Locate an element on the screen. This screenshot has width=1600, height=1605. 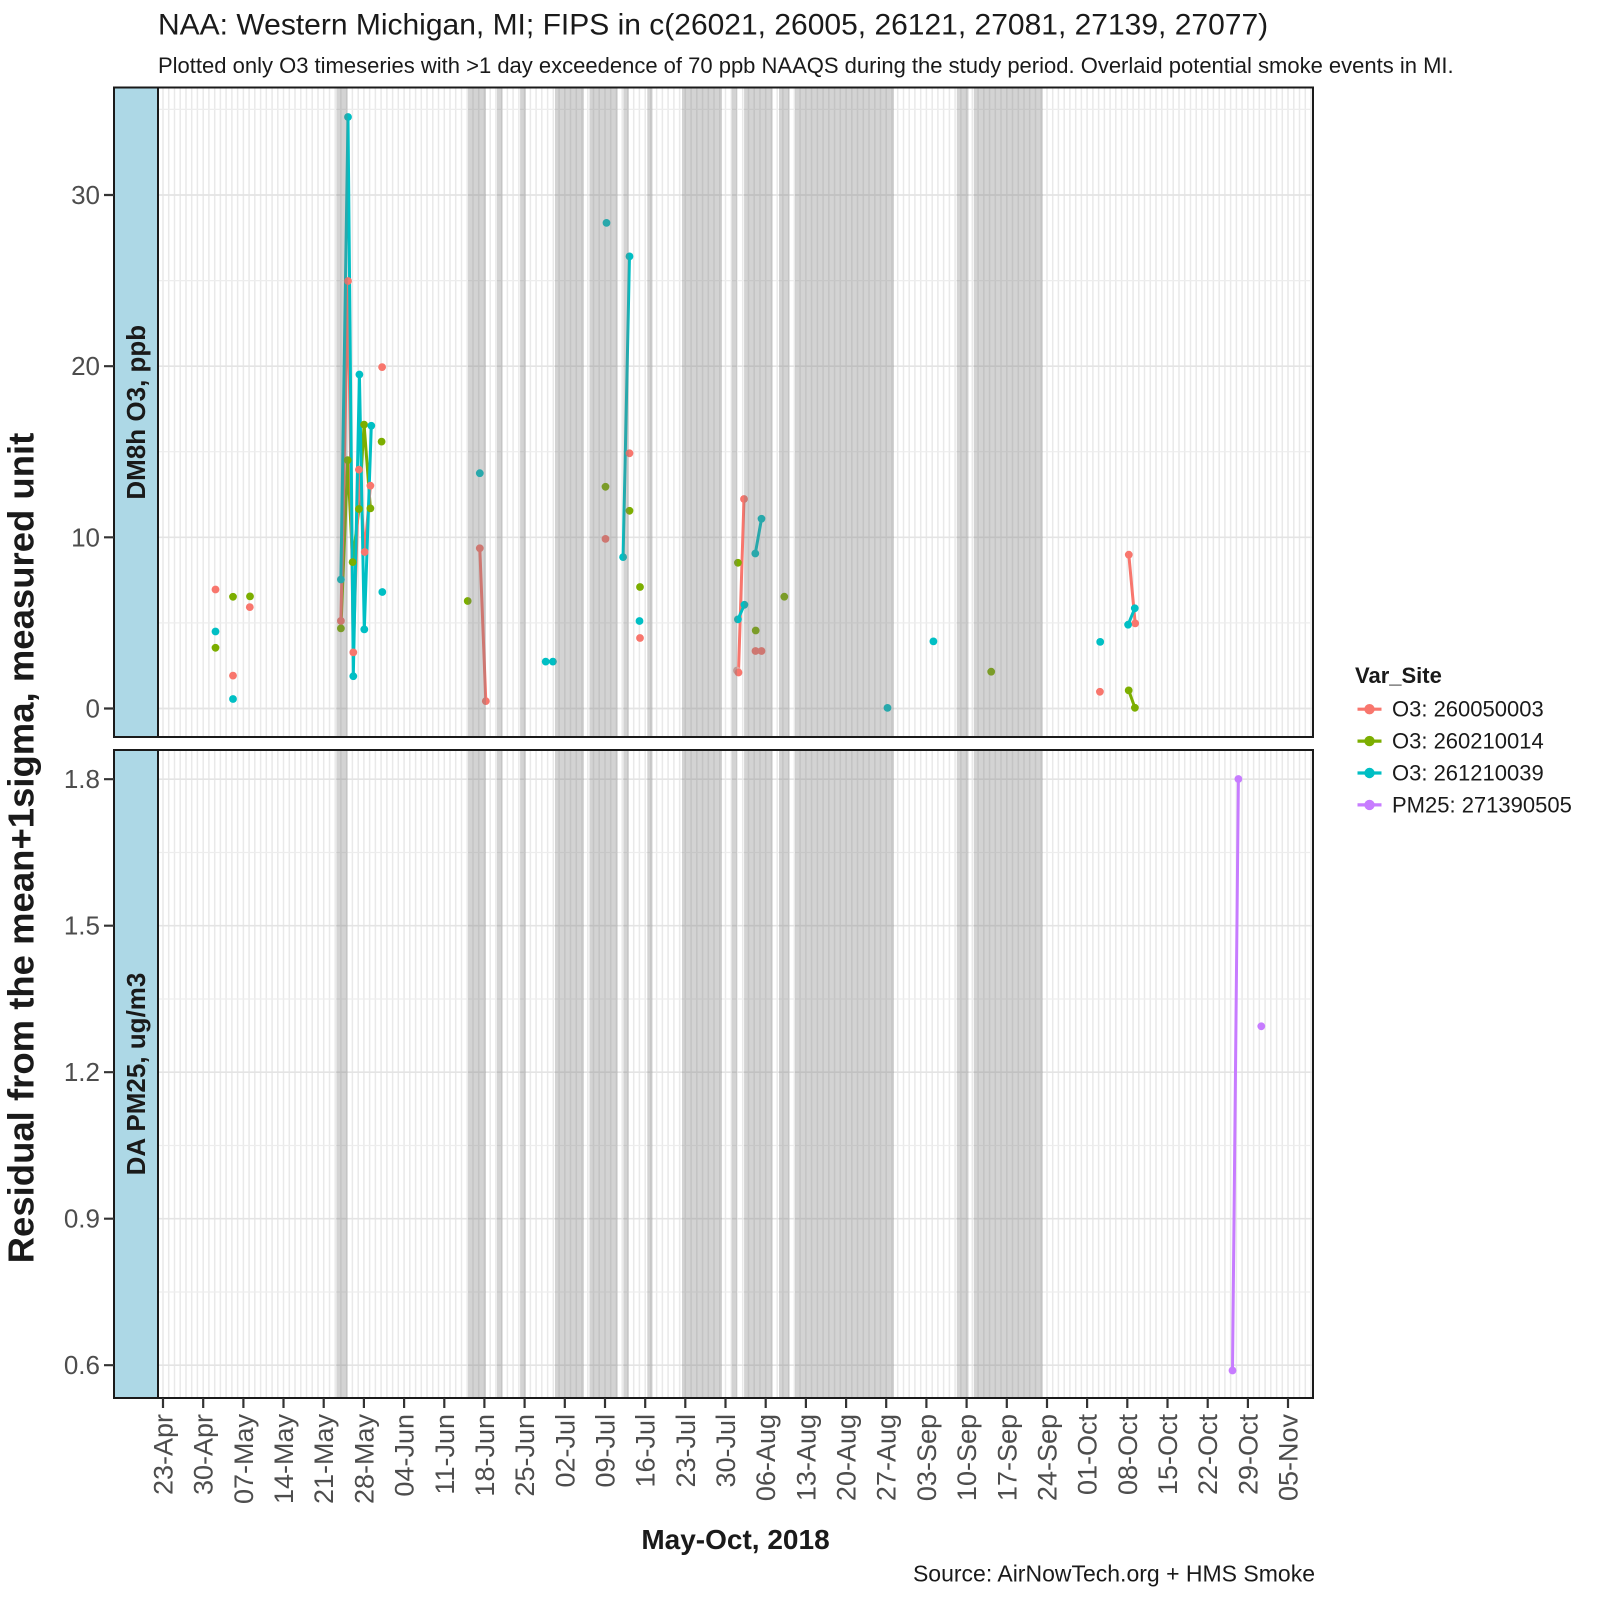
svg-text: Var_Site is located at coordinates (1398, 675).